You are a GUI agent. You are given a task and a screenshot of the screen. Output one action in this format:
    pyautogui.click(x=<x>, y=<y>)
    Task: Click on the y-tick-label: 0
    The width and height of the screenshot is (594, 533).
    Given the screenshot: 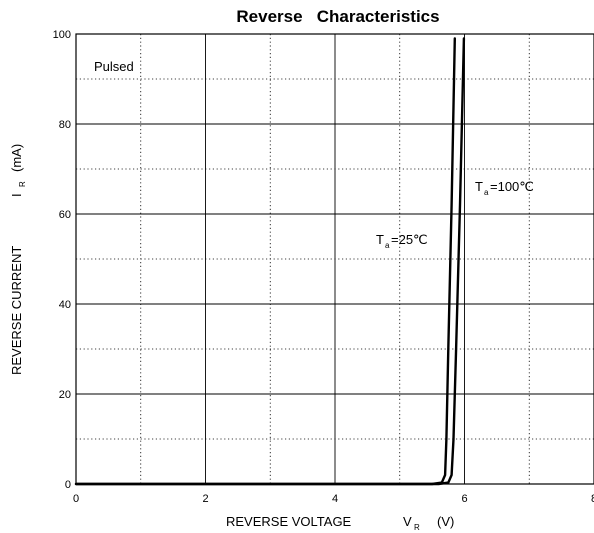 What is the action you would take?
    pyautogui.click(x=68, y=485)
    